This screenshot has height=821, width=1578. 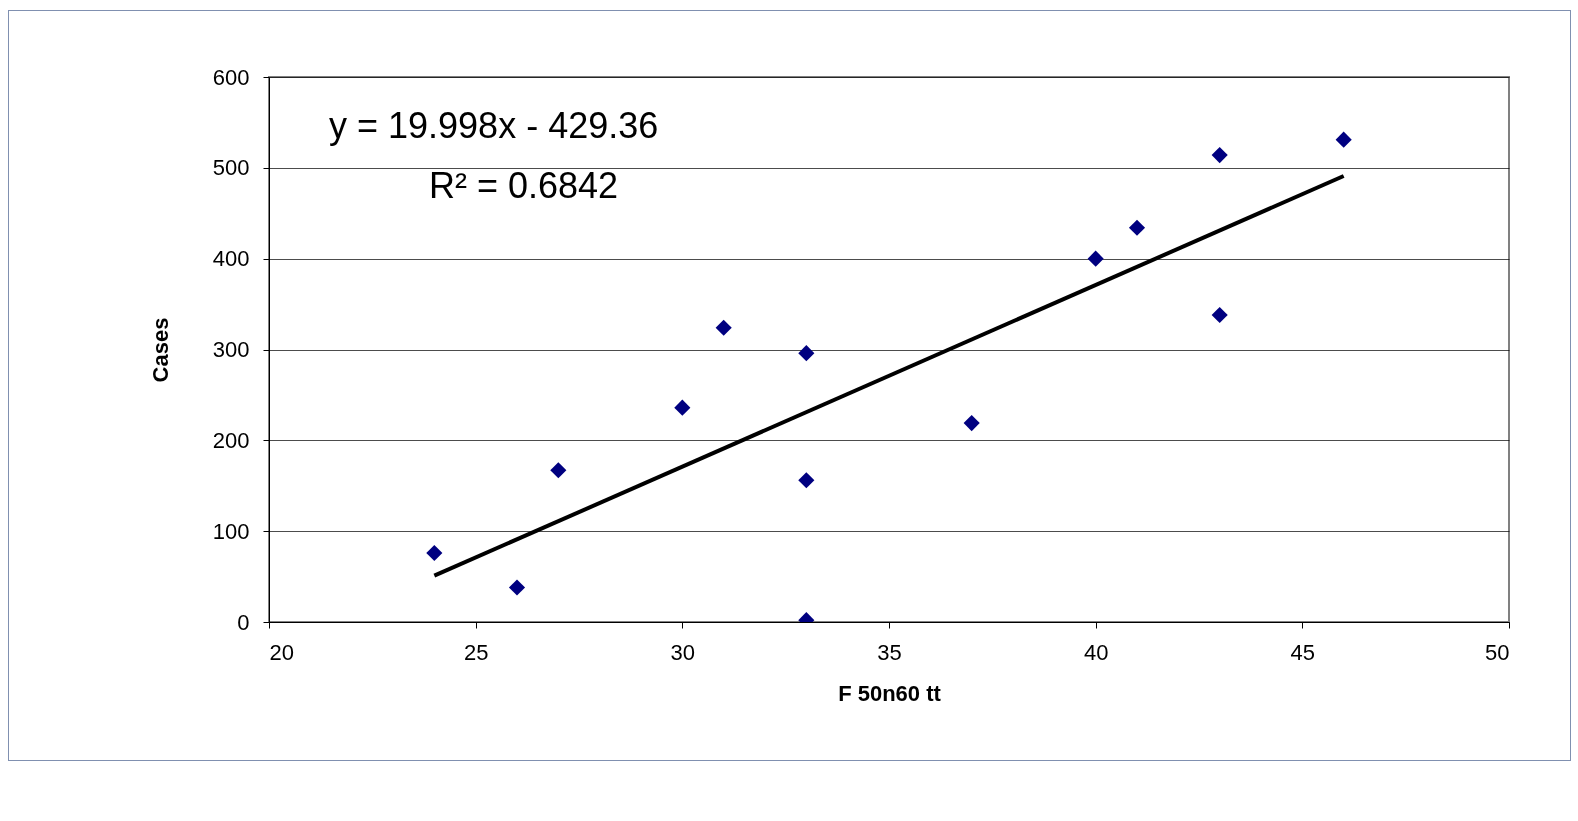 What do you see at coordinates (231, 77) in the screenshot?
I see `y-tick-label: 600` at bounding box center [231, 77].